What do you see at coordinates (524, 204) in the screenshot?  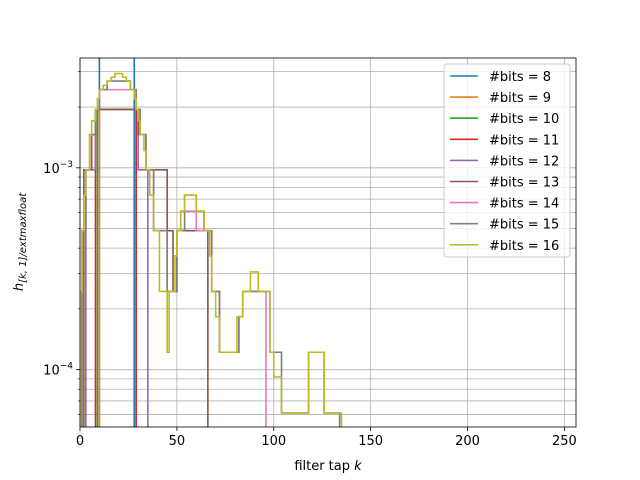 I see `legend-label: #bits = 14` at bounding box center [524, 204].